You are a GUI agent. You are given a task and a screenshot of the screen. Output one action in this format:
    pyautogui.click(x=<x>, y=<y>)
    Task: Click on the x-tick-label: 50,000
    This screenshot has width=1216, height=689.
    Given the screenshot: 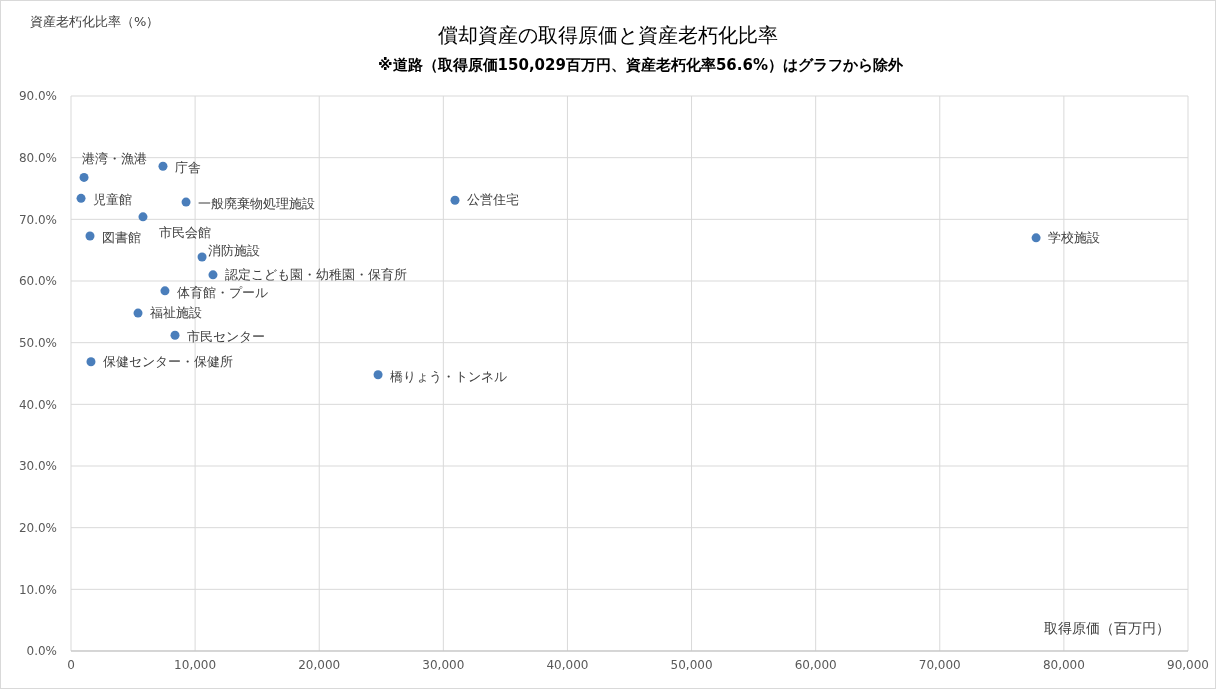 What is the action you would take?
    pyautogui.click(x=691, y=665)
    